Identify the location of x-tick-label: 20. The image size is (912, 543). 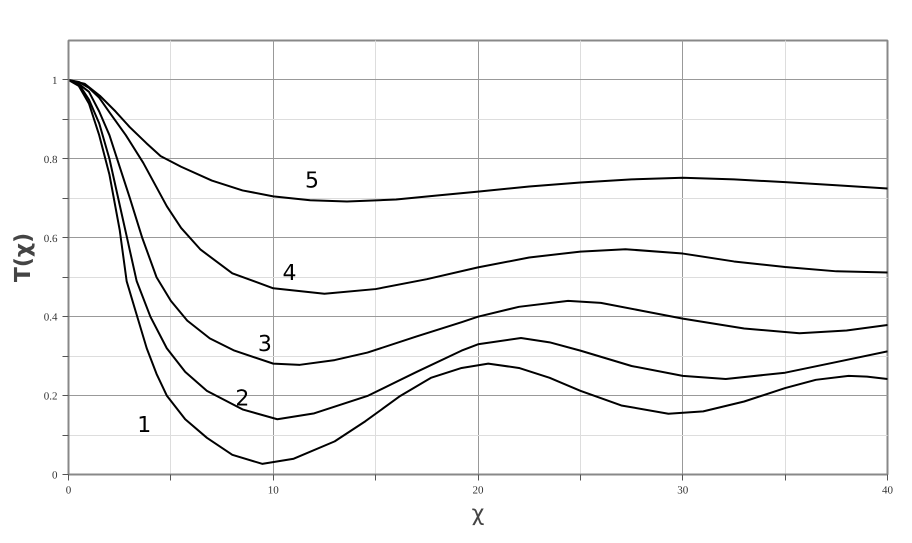
(478, 490).